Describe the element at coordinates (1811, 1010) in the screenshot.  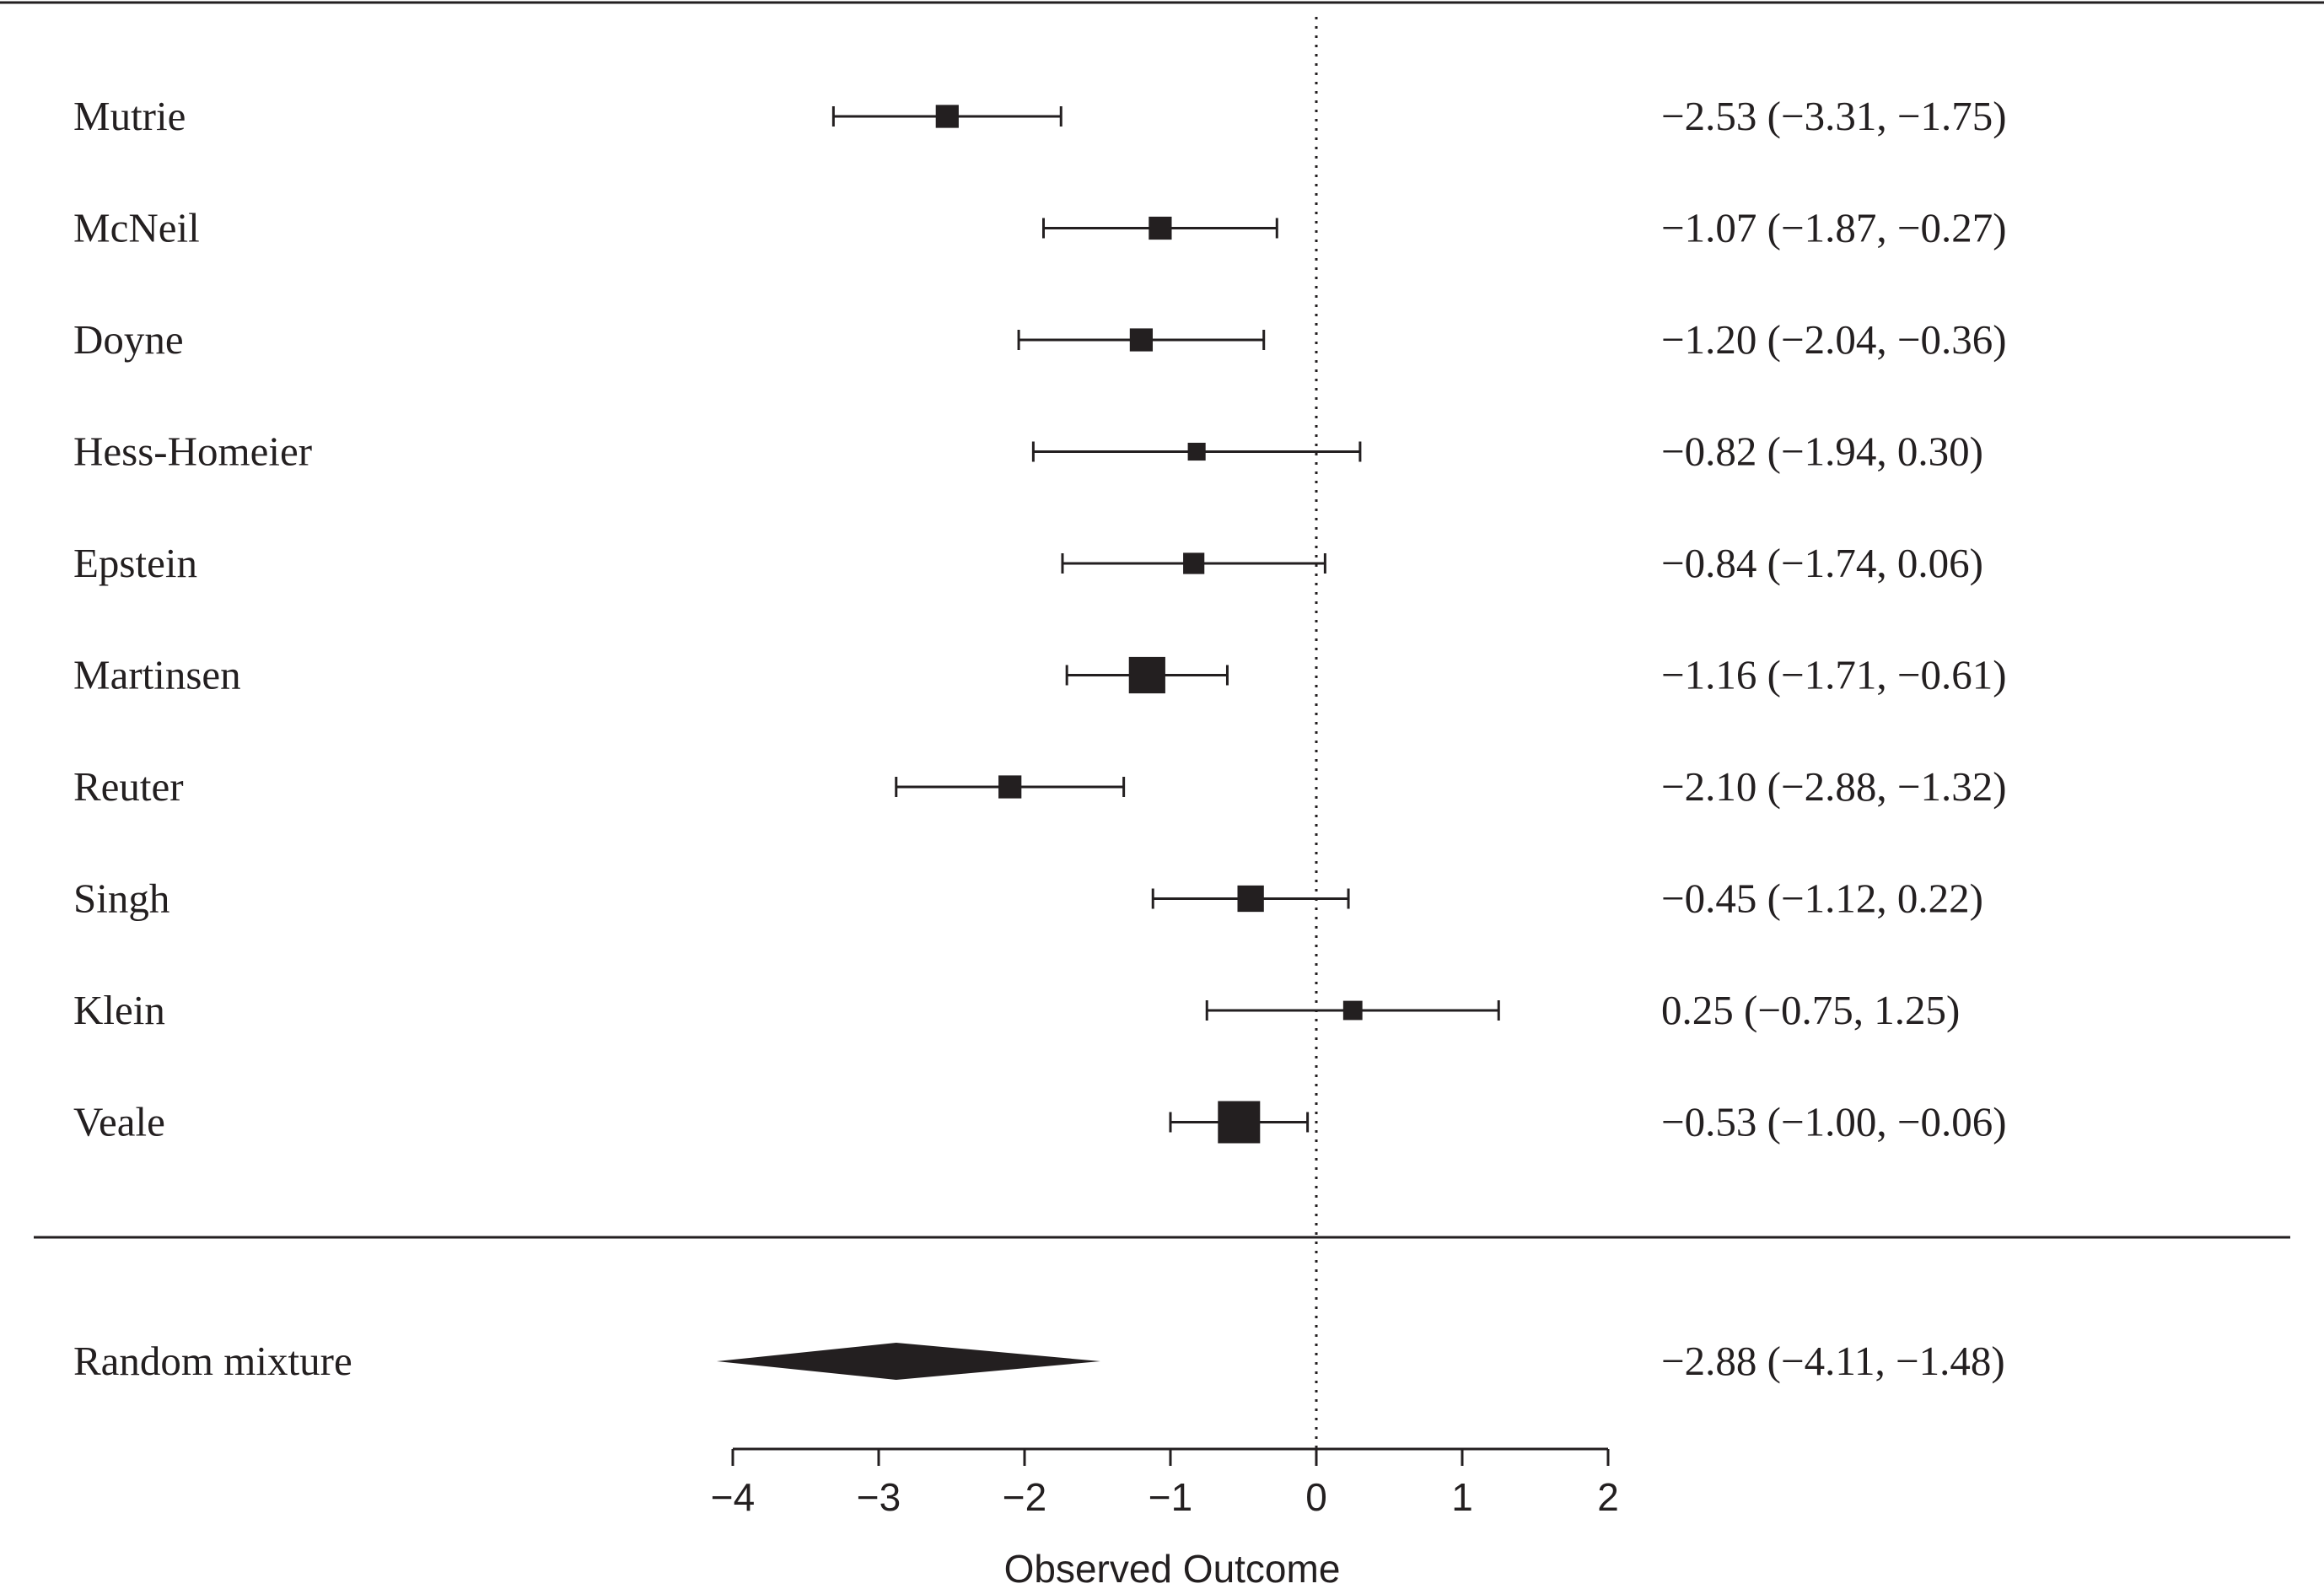
I see `estimate-ci-label: 0.25 (−0.75, 1.25)` at that location.